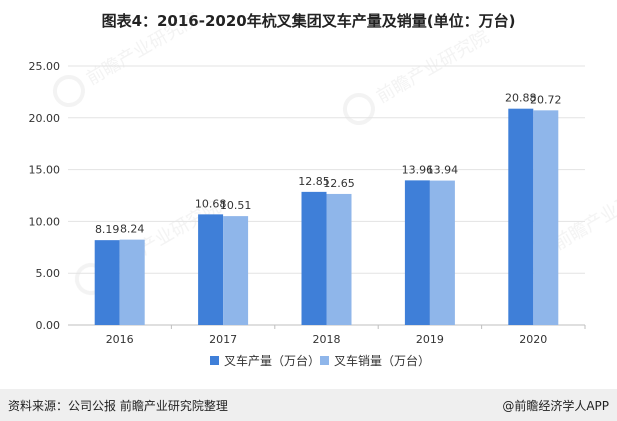 The image size is (617, 421). What do you see at coordinates (45, 66) in the screenshot?
I see `y-tick-label: 25.00` at bounding box center [45, 66].